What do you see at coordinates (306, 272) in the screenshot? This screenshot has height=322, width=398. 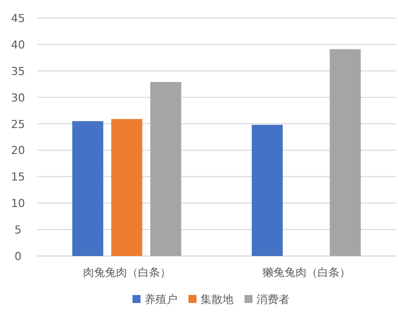 I see `x-tick-label: 獭兔兔肉（白条）` at bounding box center [306, 272].